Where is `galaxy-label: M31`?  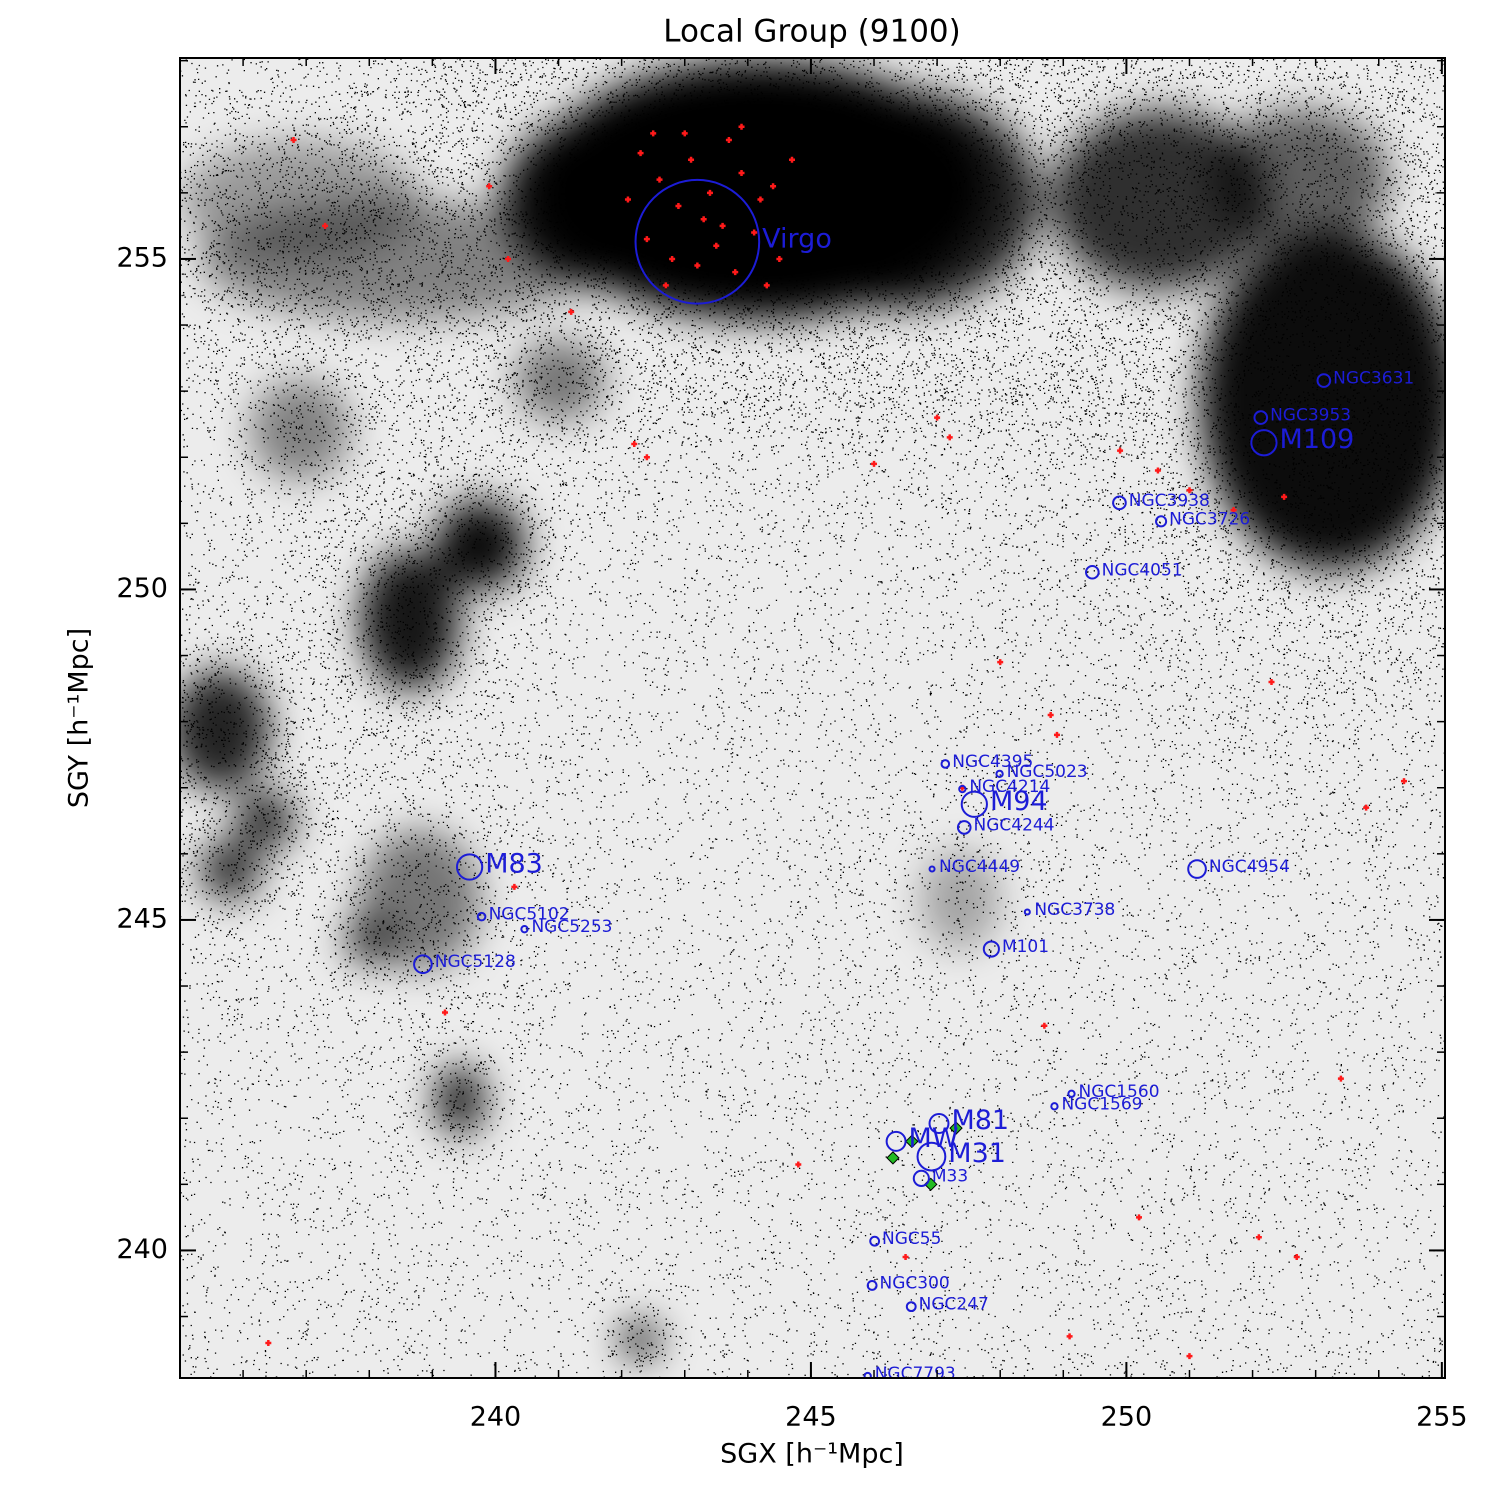
galaxy-label: M31 is located at coordinates (977, 1153).